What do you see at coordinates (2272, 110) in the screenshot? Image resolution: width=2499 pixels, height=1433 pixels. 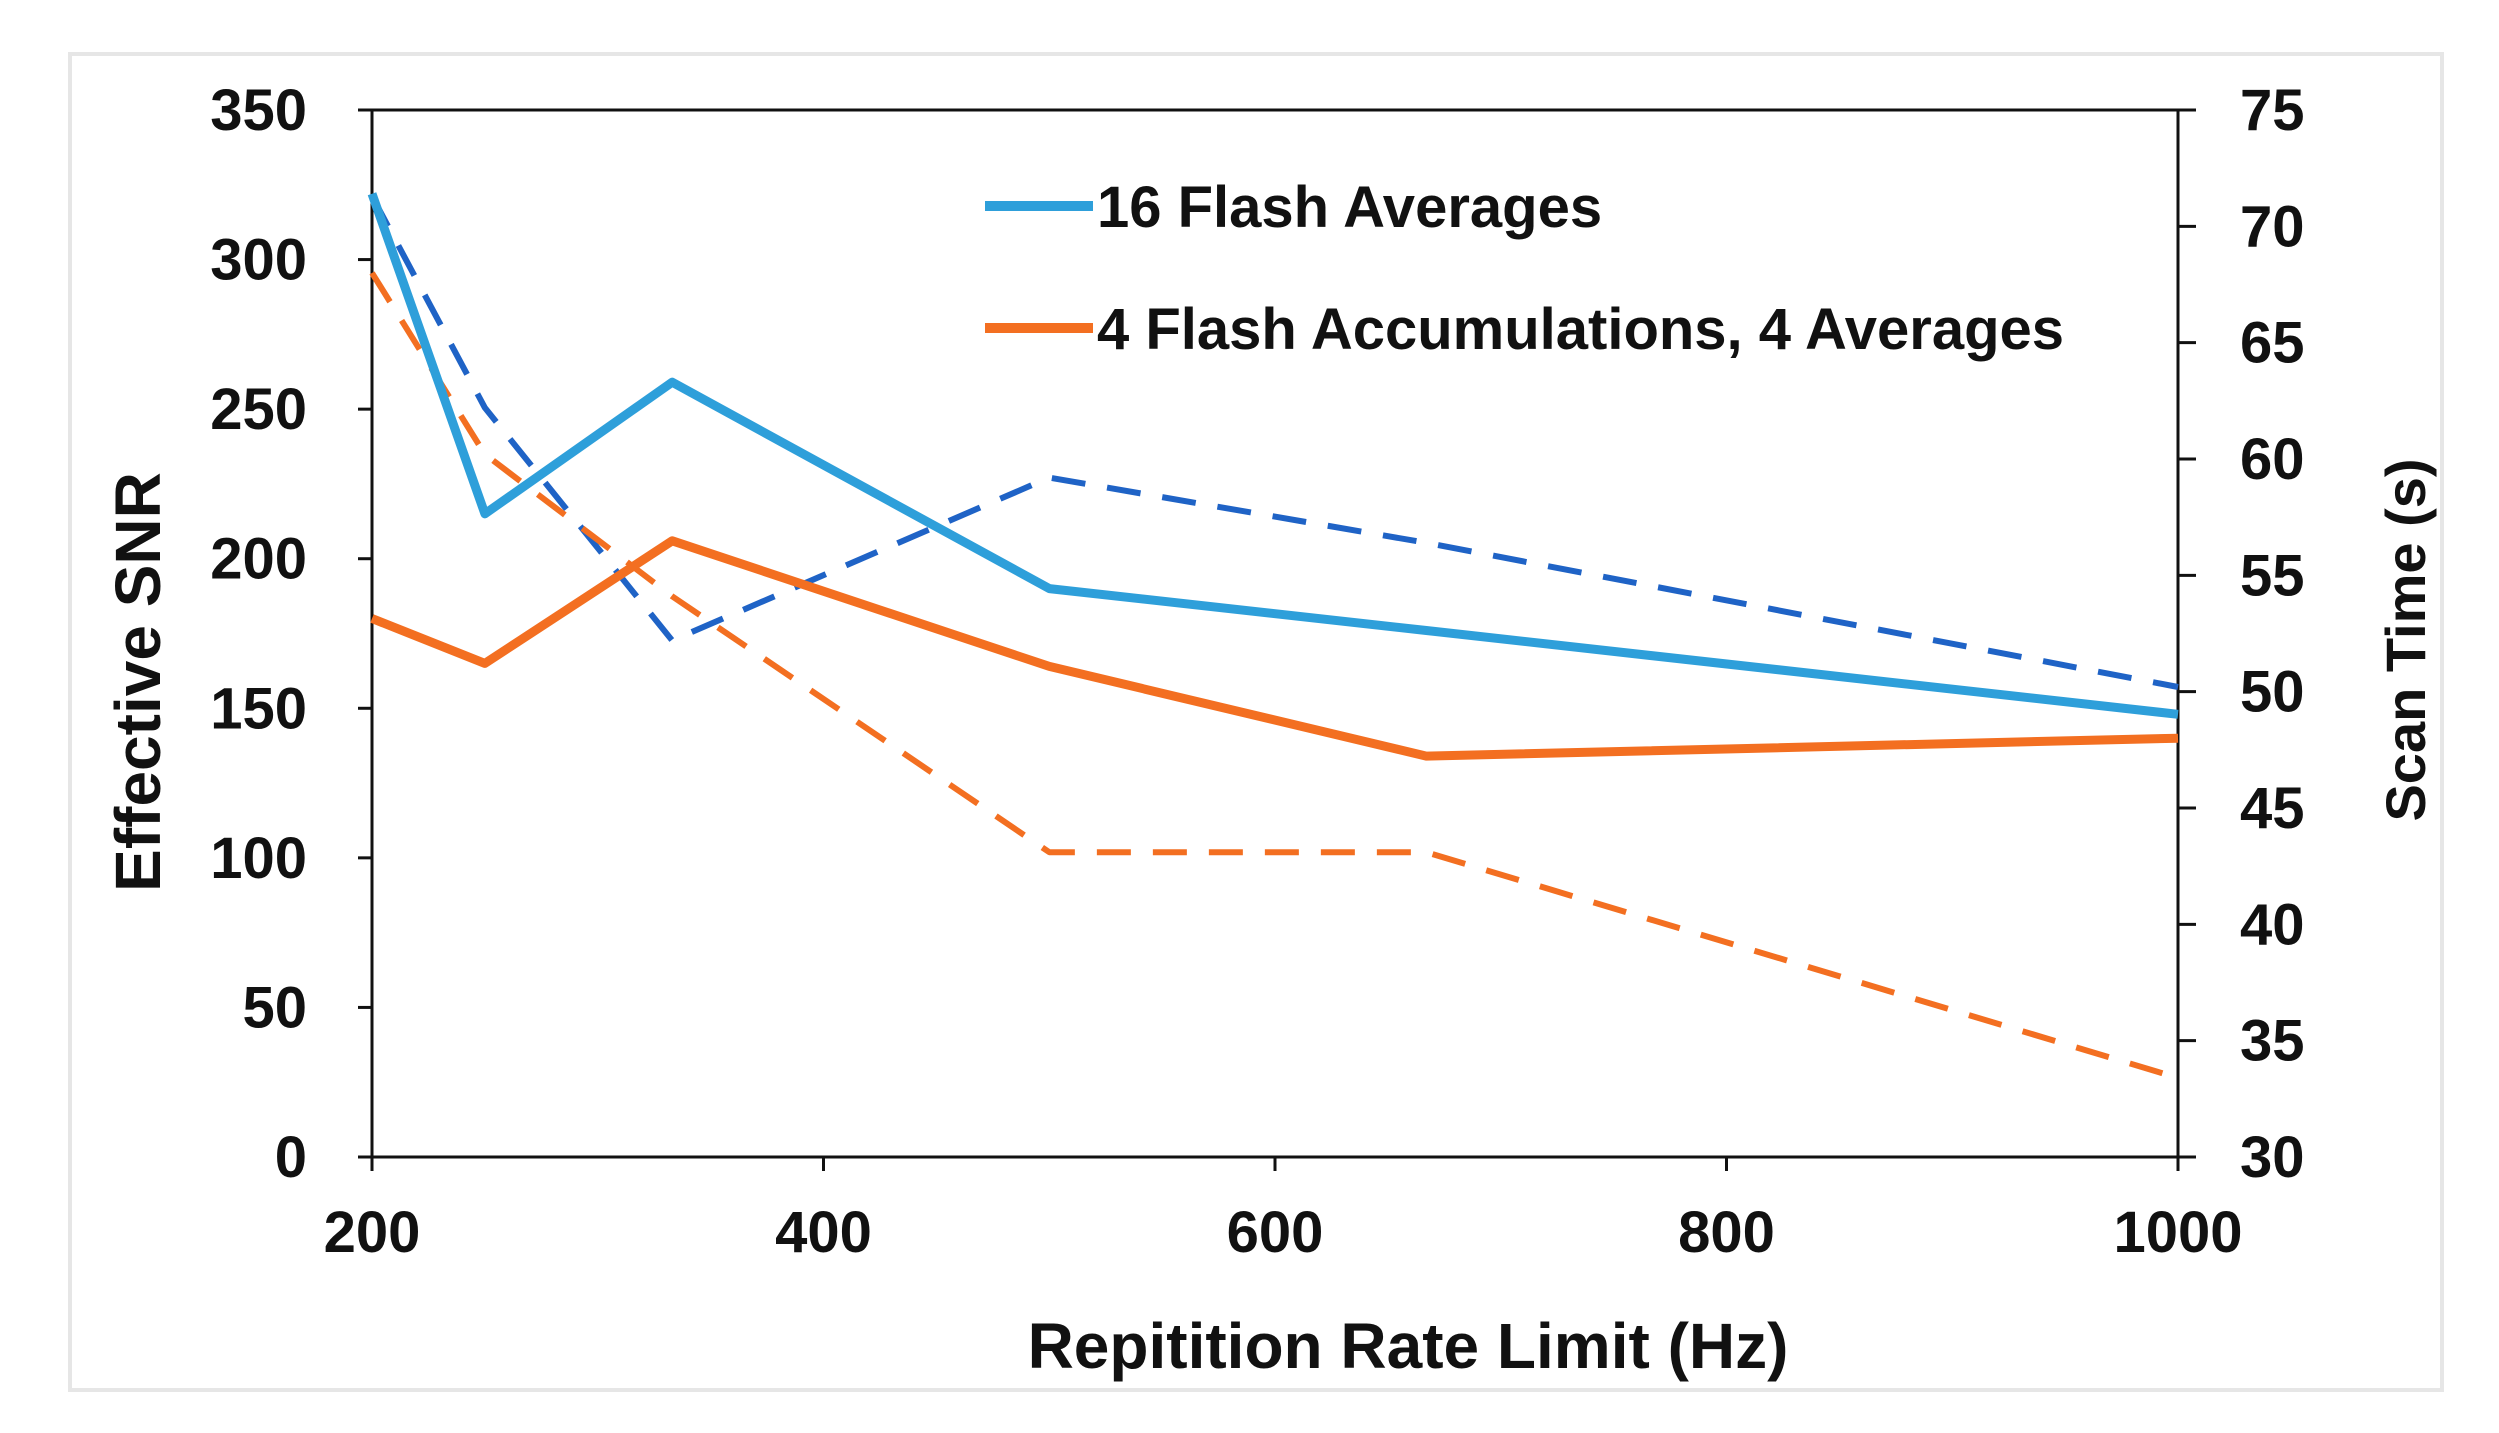 I see `y2-tick-label: 75` at bounding box center [2272, 110].